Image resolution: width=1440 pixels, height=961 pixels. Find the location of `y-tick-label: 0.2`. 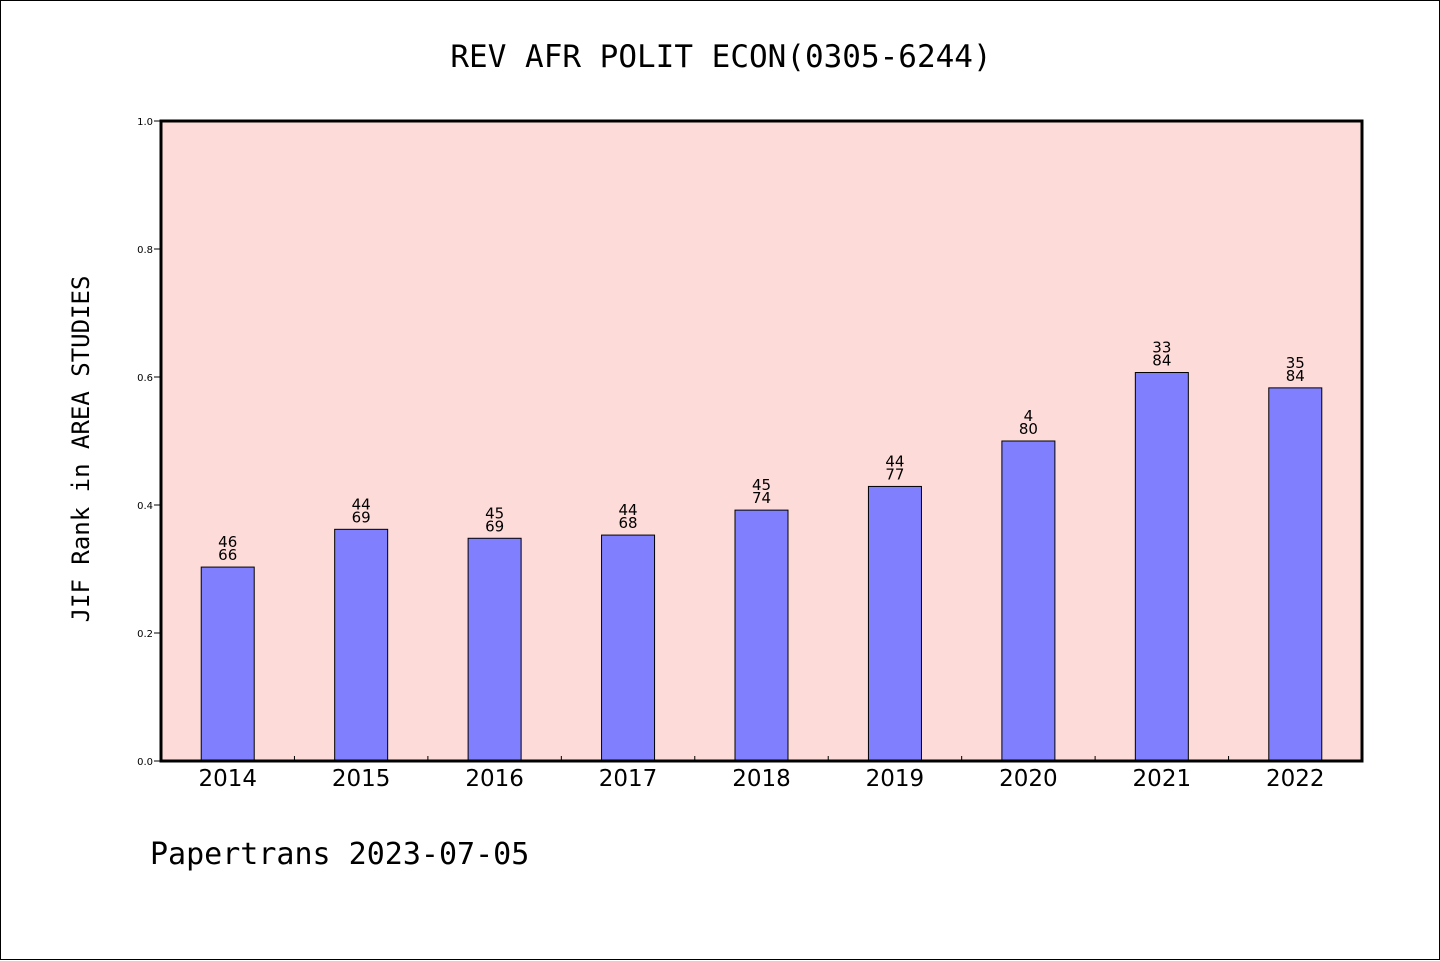

y-tick-label: 0.2 is located at coordinates (145, 634).